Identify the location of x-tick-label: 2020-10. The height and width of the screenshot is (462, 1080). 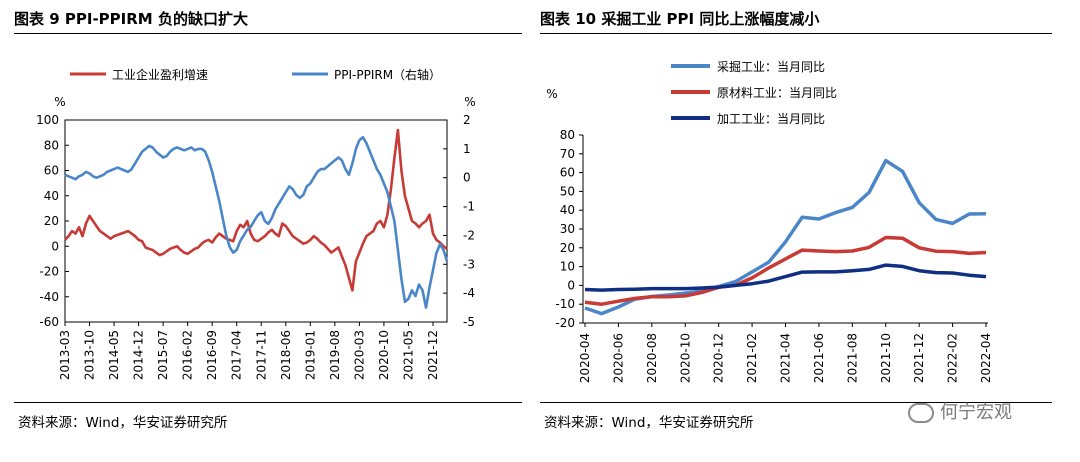
(685, 358).